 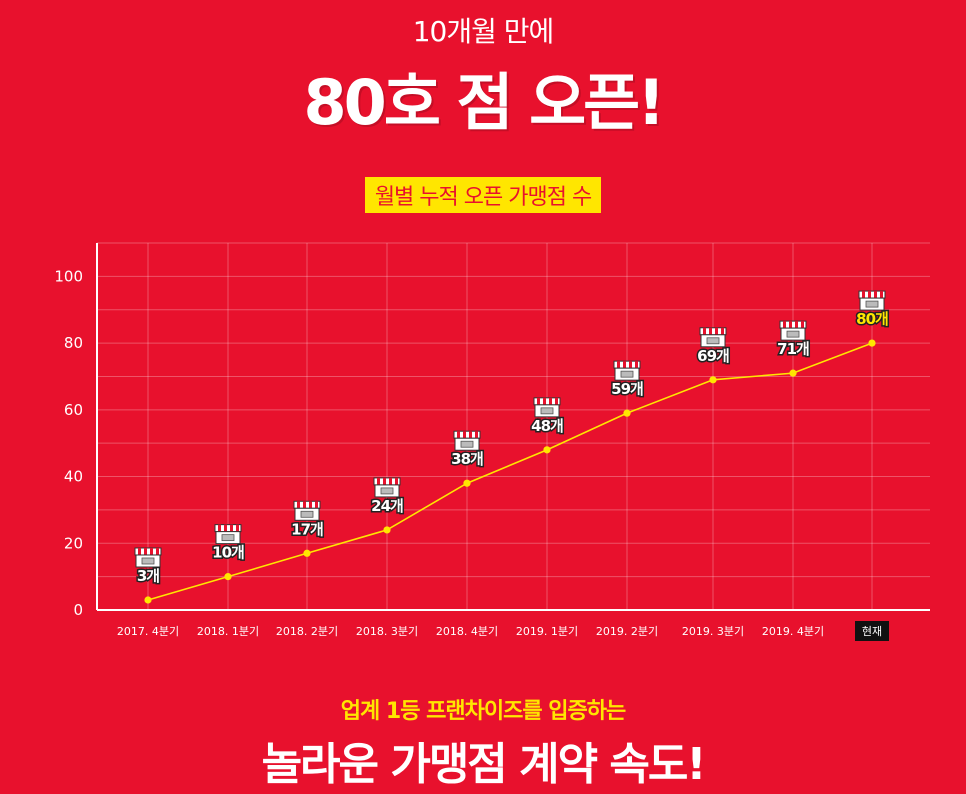 I want to click on chart-label-wrapper: 월별 누적 오픈 가맹점 수, so click(x=483, y=195).